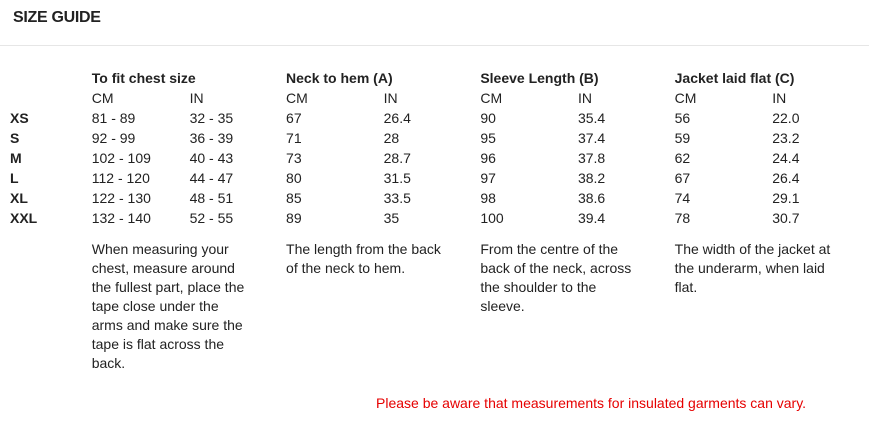  Describe the element at coordinates (786, 218) in the screenshot. I see `table-cell: 30.7` at that location.